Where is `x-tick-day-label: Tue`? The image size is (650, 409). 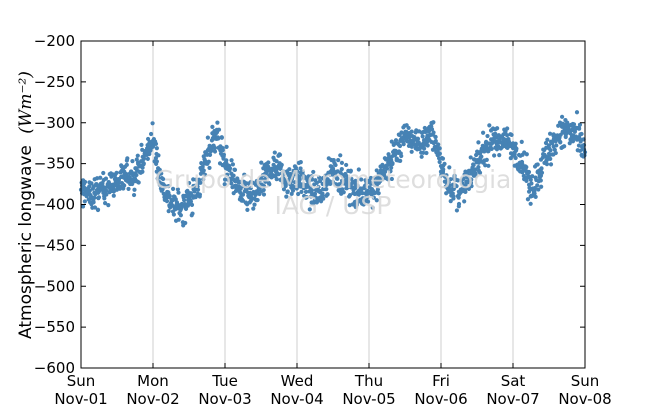
x-tick-day-label: Tue is located at coordinates (224, 381).